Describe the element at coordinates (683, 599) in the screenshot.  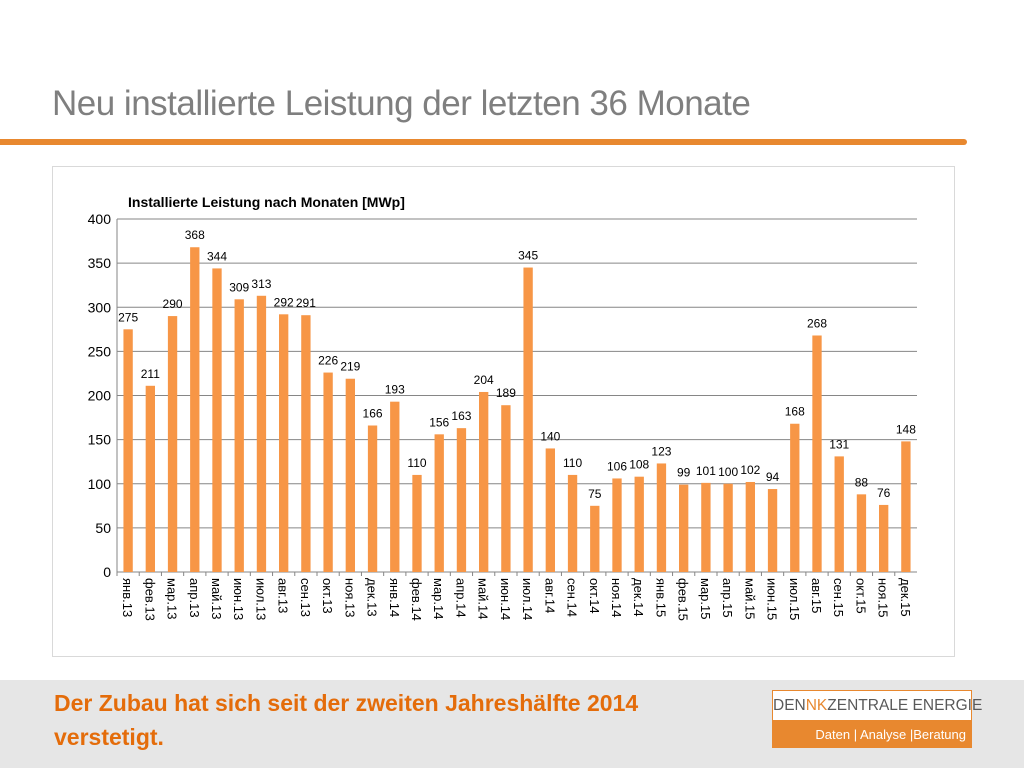
I see `x-tick-label: фев.15` at that location.